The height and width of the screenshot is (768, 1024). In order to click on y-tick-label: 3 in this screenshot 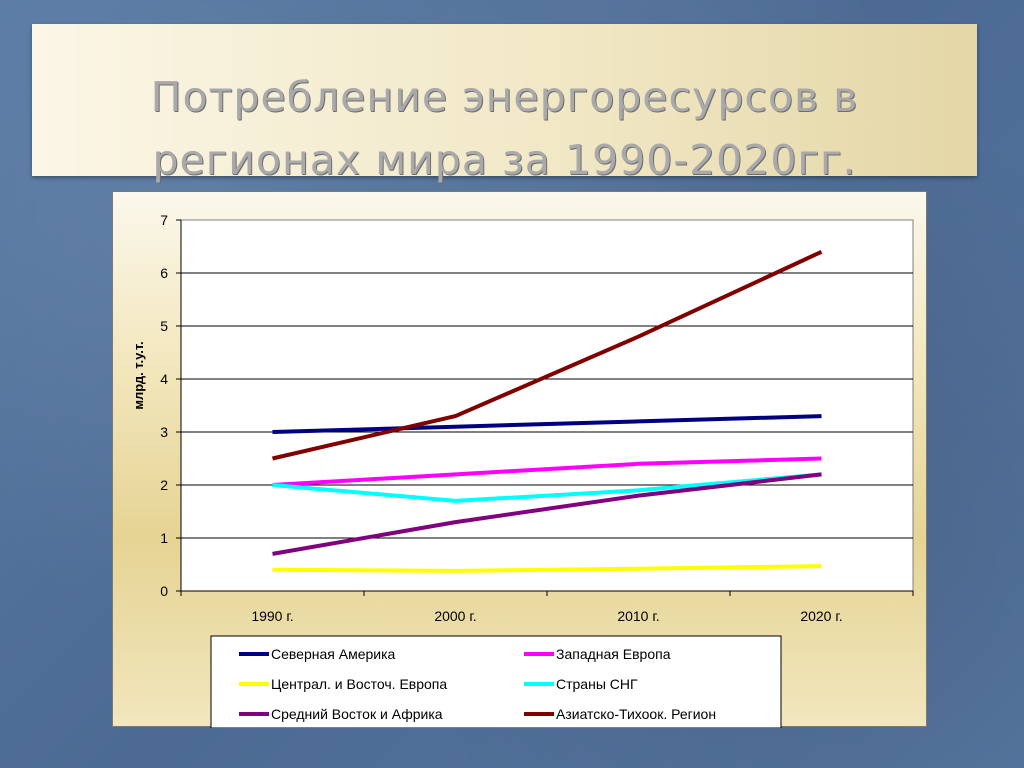, I will do `click(164, 432)`.